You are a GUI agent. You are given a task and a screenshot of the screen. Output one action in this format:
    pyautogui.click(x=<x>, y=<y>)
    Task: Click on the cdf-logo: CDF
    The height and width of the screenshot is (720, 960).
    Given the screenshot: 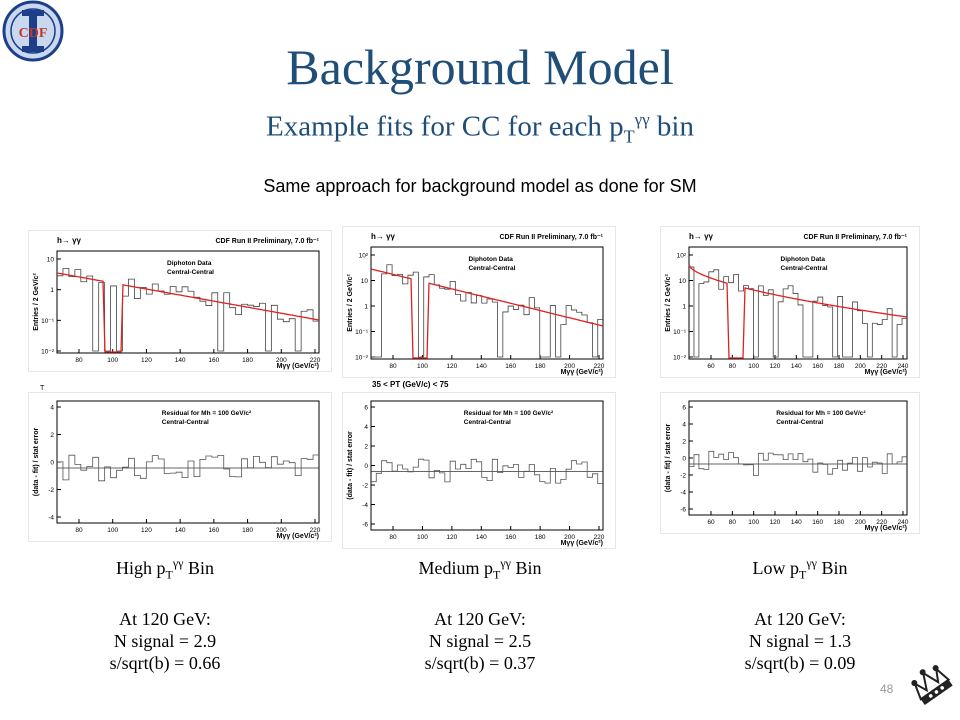 What is the action you would take?
    pyautogui.click(x=33, y=31)
    